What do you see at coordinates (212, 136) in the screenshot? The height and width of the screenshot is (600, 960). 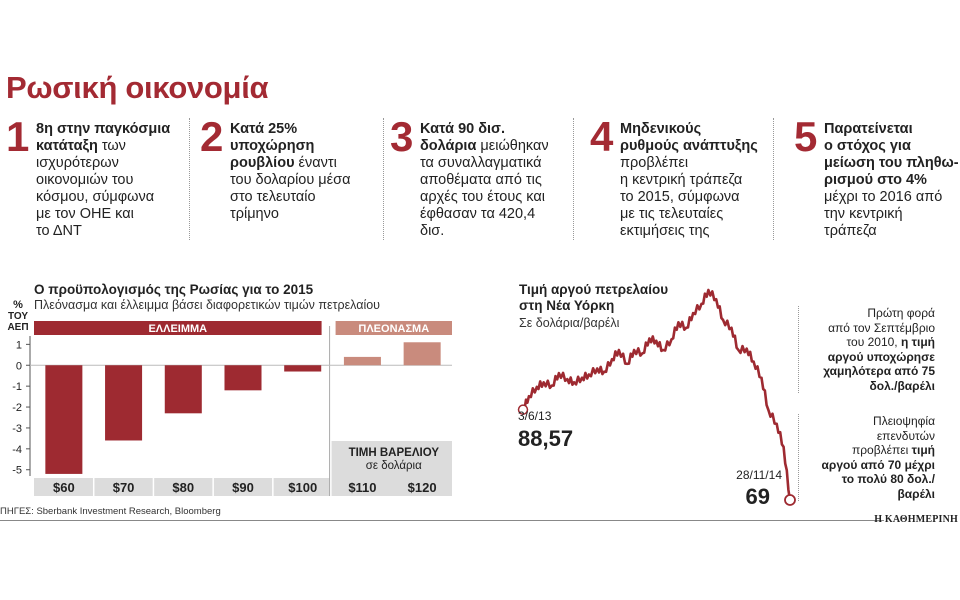 I see `fact-number: 2` at bounding box center [212, 136].